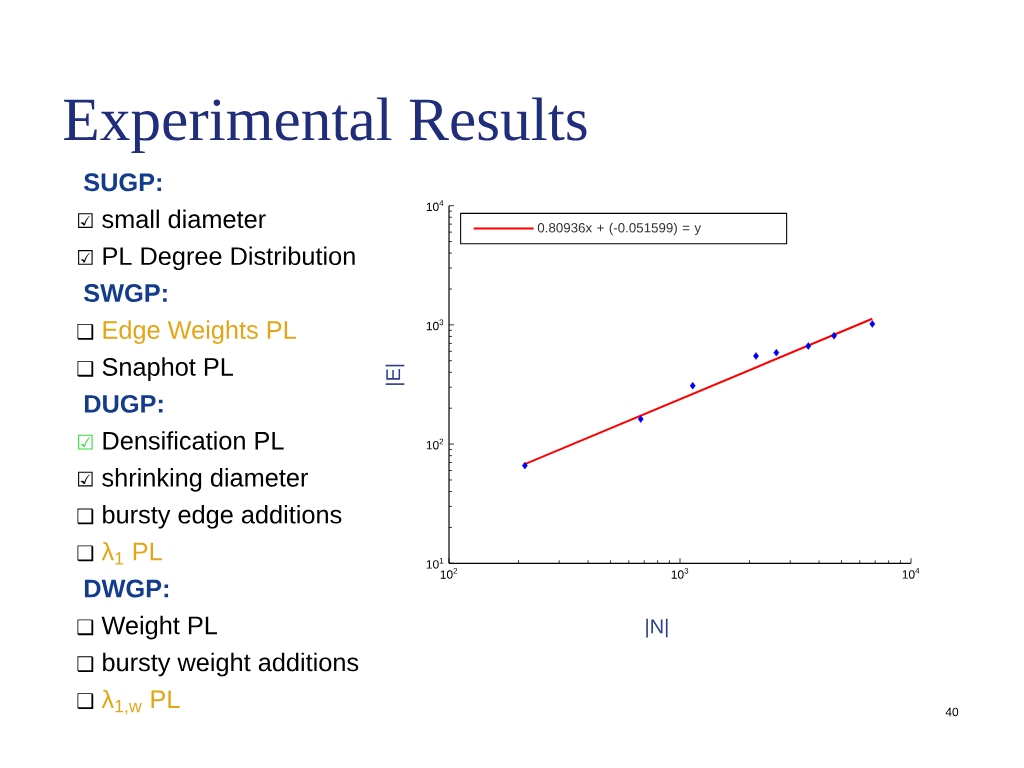 The image size is (1024, 768). Describe the element at coordinates (449, 573) in the screenshot. I see `x-tick-label: 10$^{2}$` at that location.